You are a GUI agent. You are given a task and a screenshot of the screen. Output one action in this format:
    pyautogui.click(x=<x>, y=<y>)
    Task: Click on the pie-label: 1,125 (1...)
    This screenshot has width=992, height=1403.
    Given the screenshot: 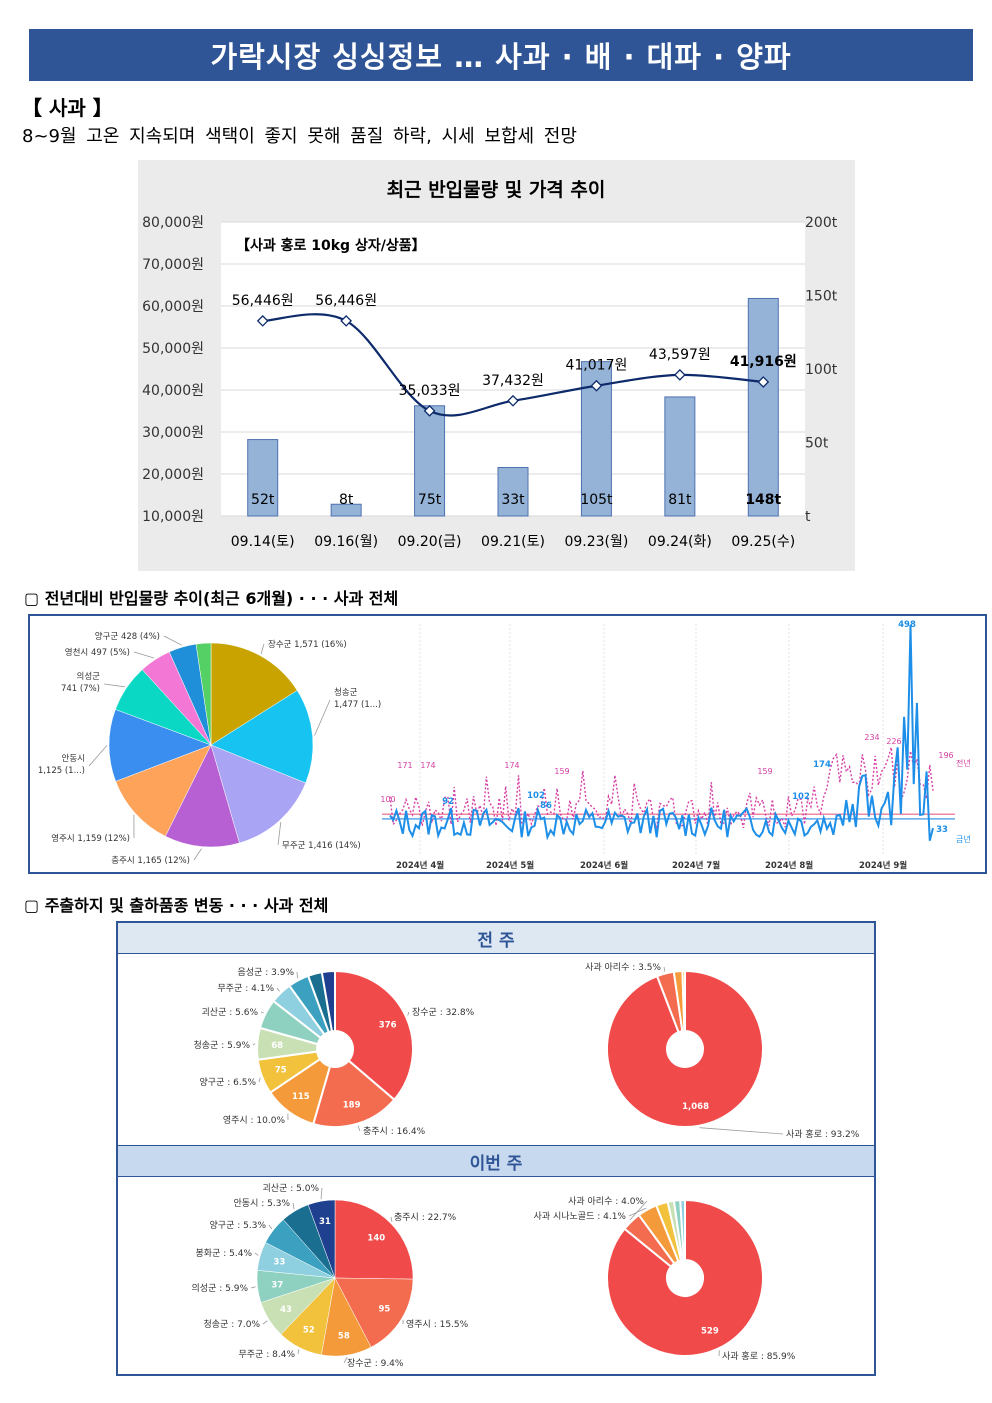 What is the action you would take?
    pyautogui.click(x=61, y=771)
    